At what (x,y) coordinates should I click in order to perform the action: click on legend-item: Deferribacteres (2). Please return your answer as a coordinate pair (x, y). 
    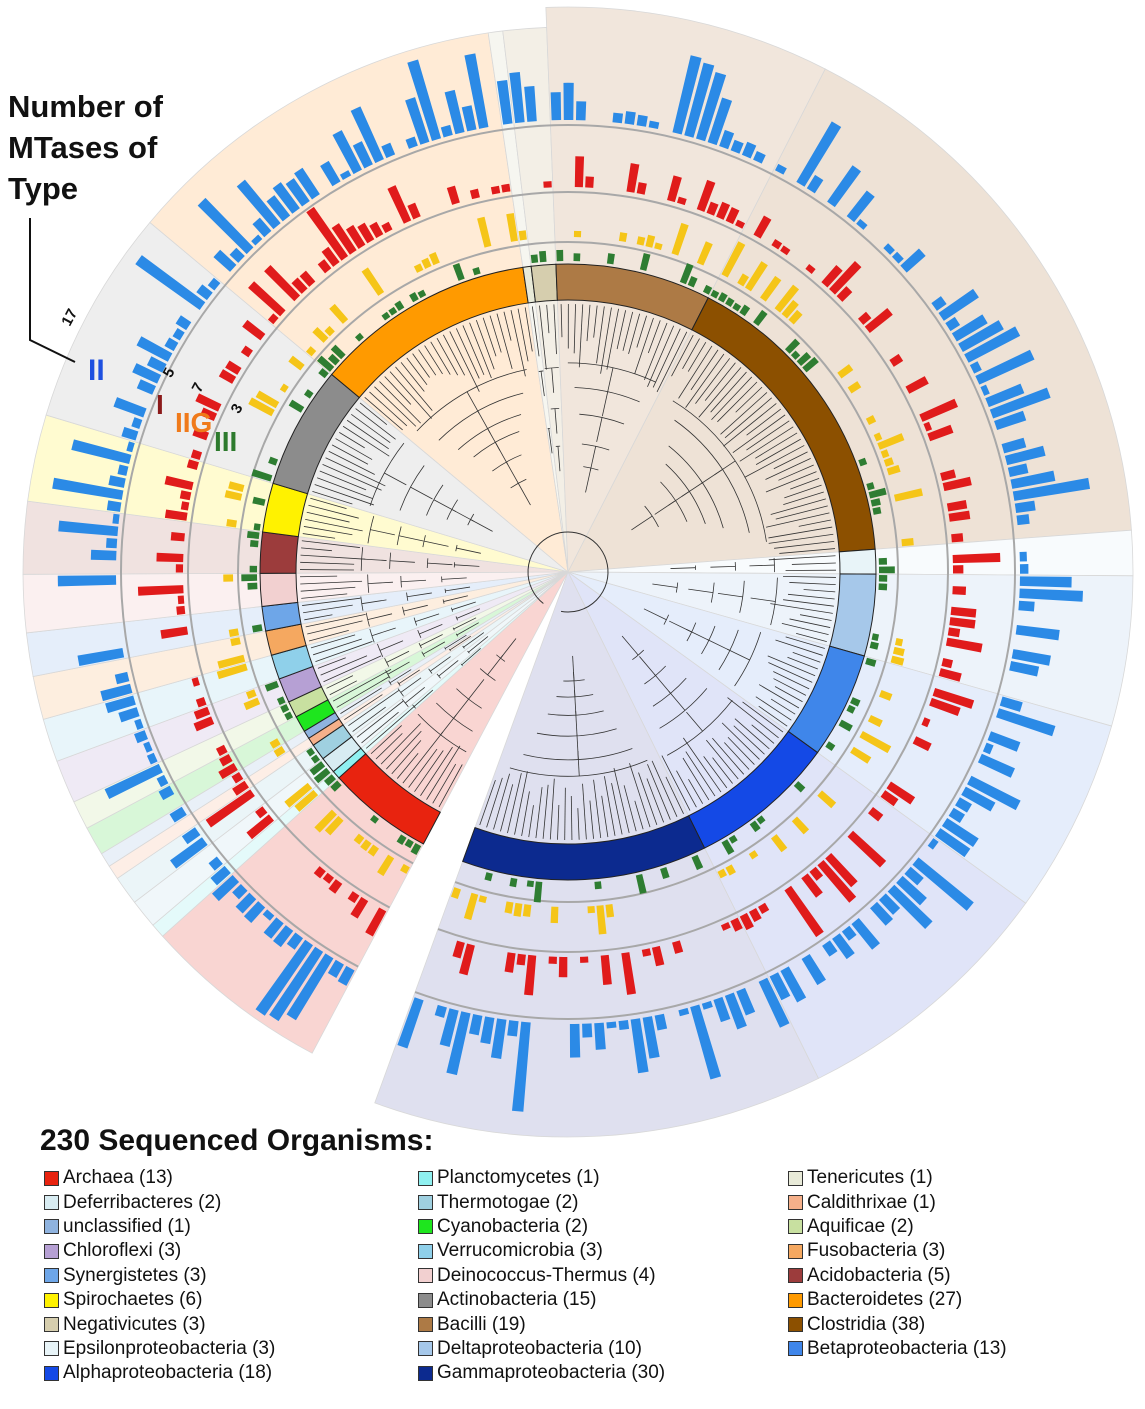
    Looking at the image, I should click on (159, 1202).